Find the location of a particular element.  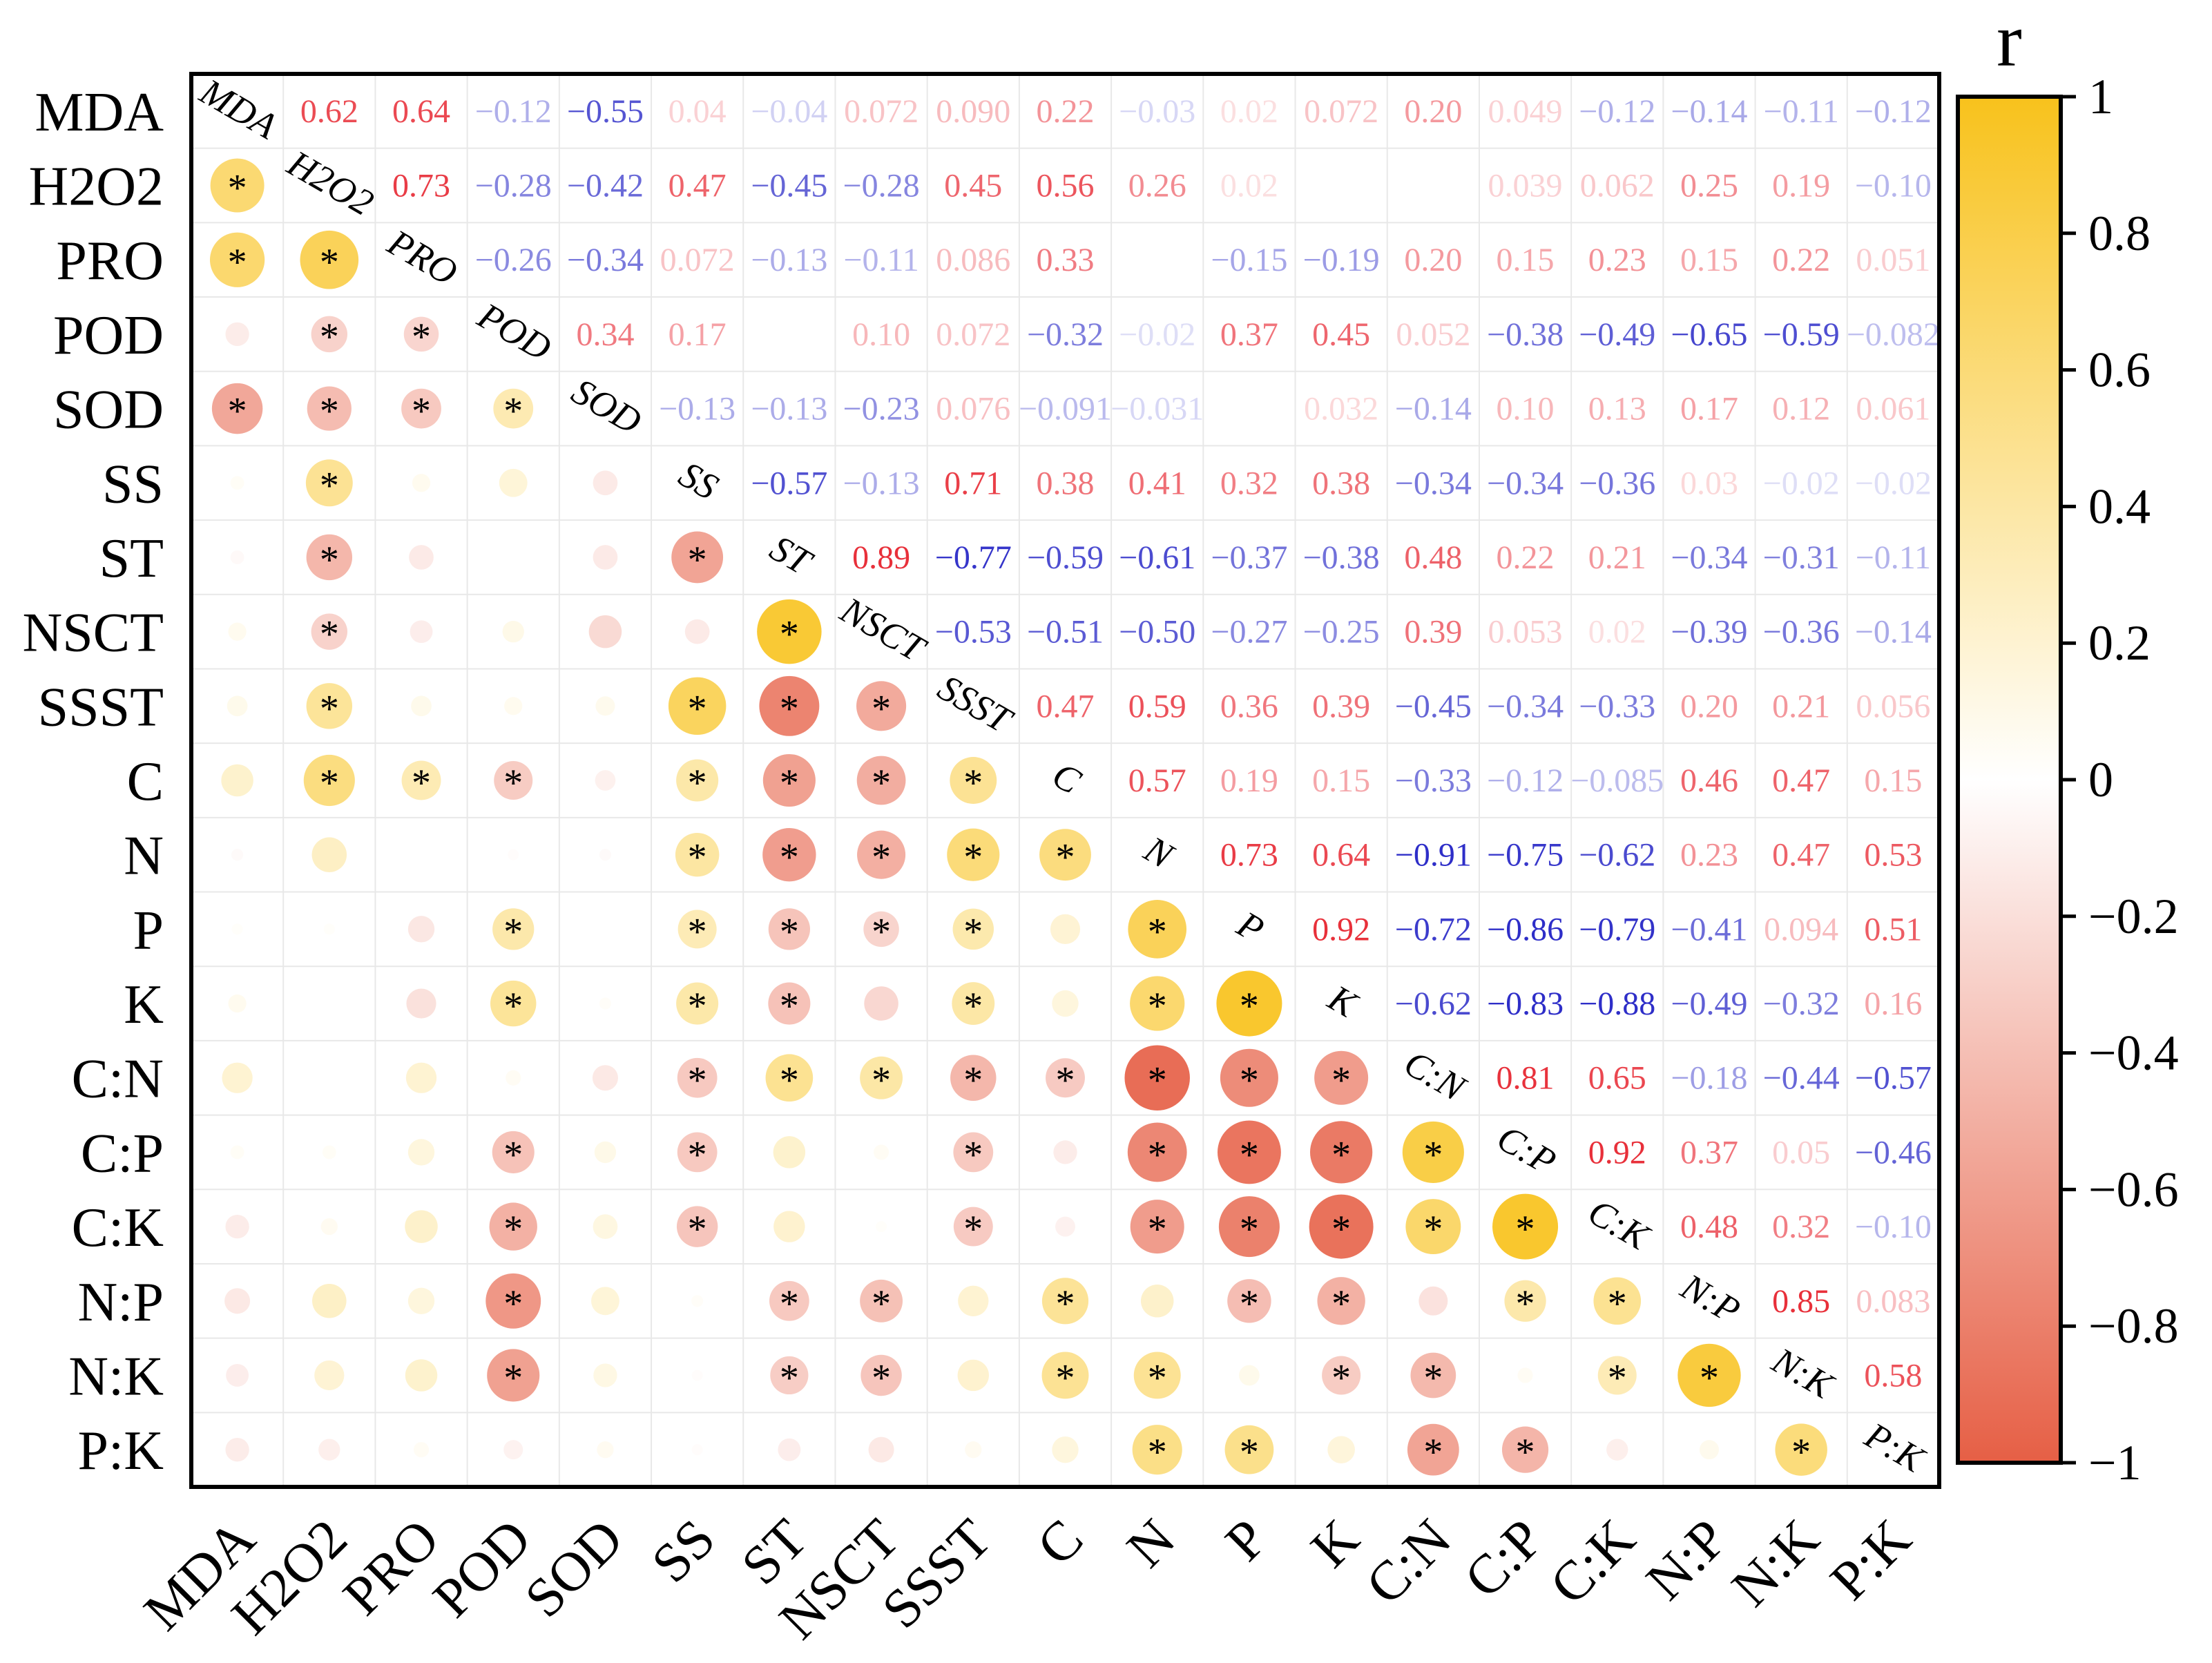

corr-circle-N:K-SSST is located at coordinates (973, 1375).